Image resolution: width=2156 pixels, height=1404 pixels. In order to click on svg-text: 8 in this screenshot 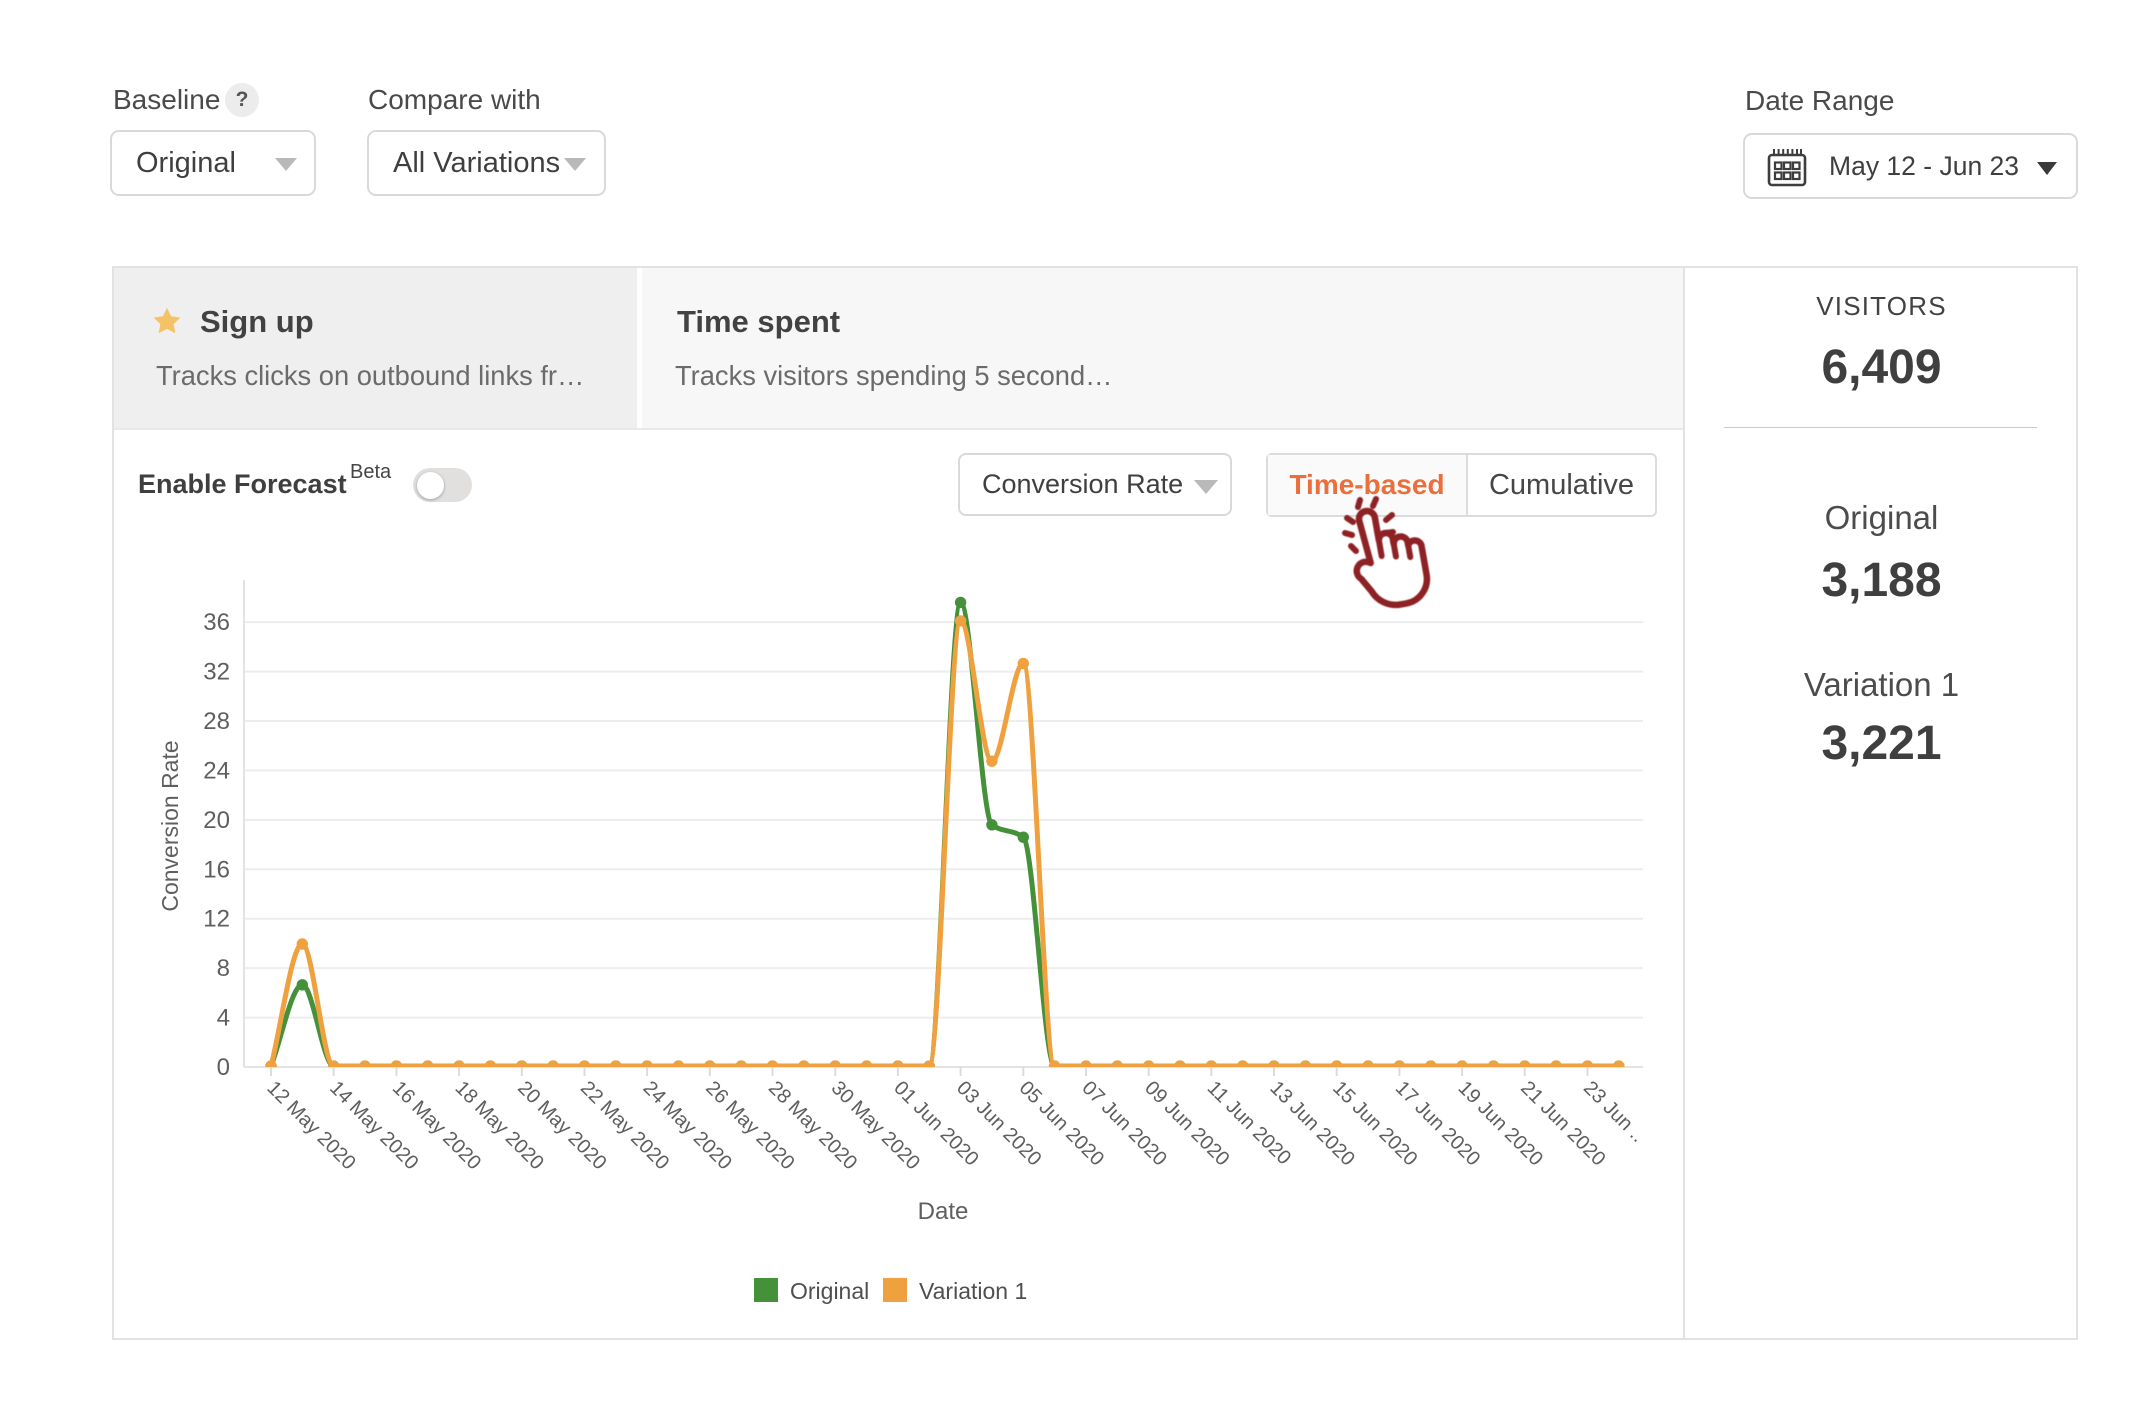, I will do `click(223, 968)`.